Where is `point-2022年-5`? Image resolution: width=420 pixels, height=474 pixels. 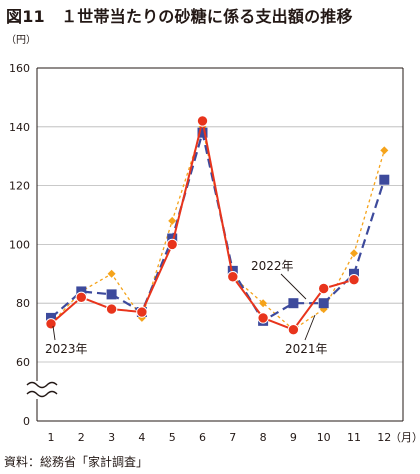
point-2022年-5 is located at coordinates (172, 238).